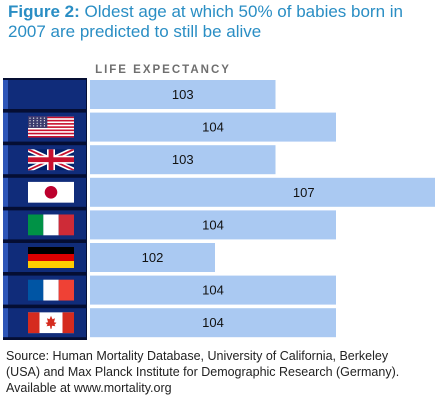  What do you see at coordinates (51, 225) in the screenshot?
I see `italy-flag-icon` at bounding box center [51, 225].